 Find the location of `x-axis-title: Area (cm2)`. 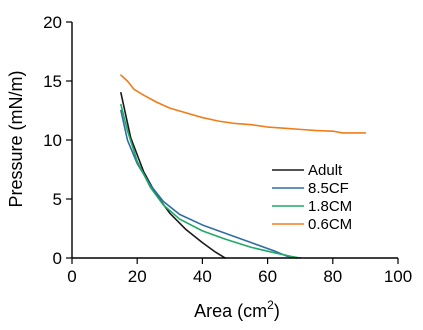

x-axis-title: Area (cm2) is located at coordinates (237, 309).